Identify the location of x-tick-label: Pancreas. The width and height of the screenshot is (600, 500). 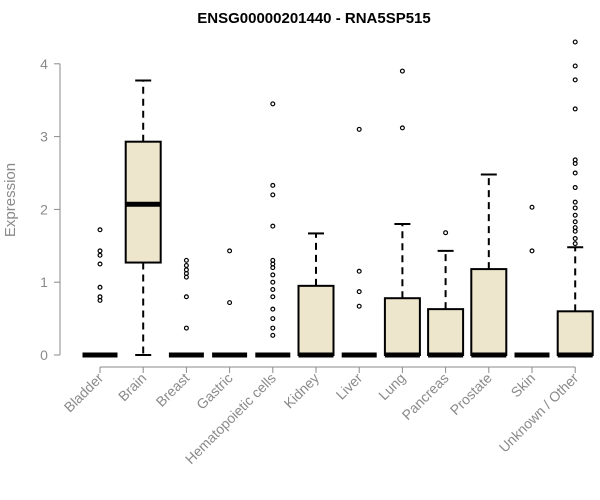
(425, 396).